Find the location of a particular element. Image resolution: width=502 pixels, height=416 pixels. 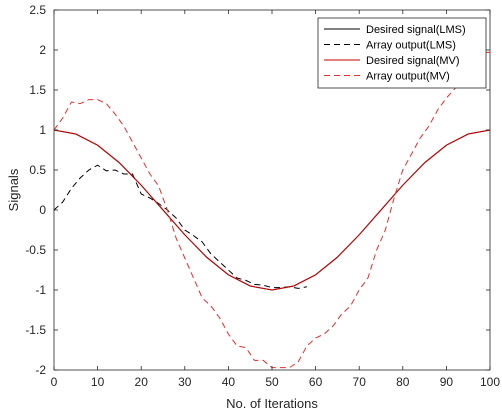

x-tick-label: 100 is located at coordinates (490, 382).